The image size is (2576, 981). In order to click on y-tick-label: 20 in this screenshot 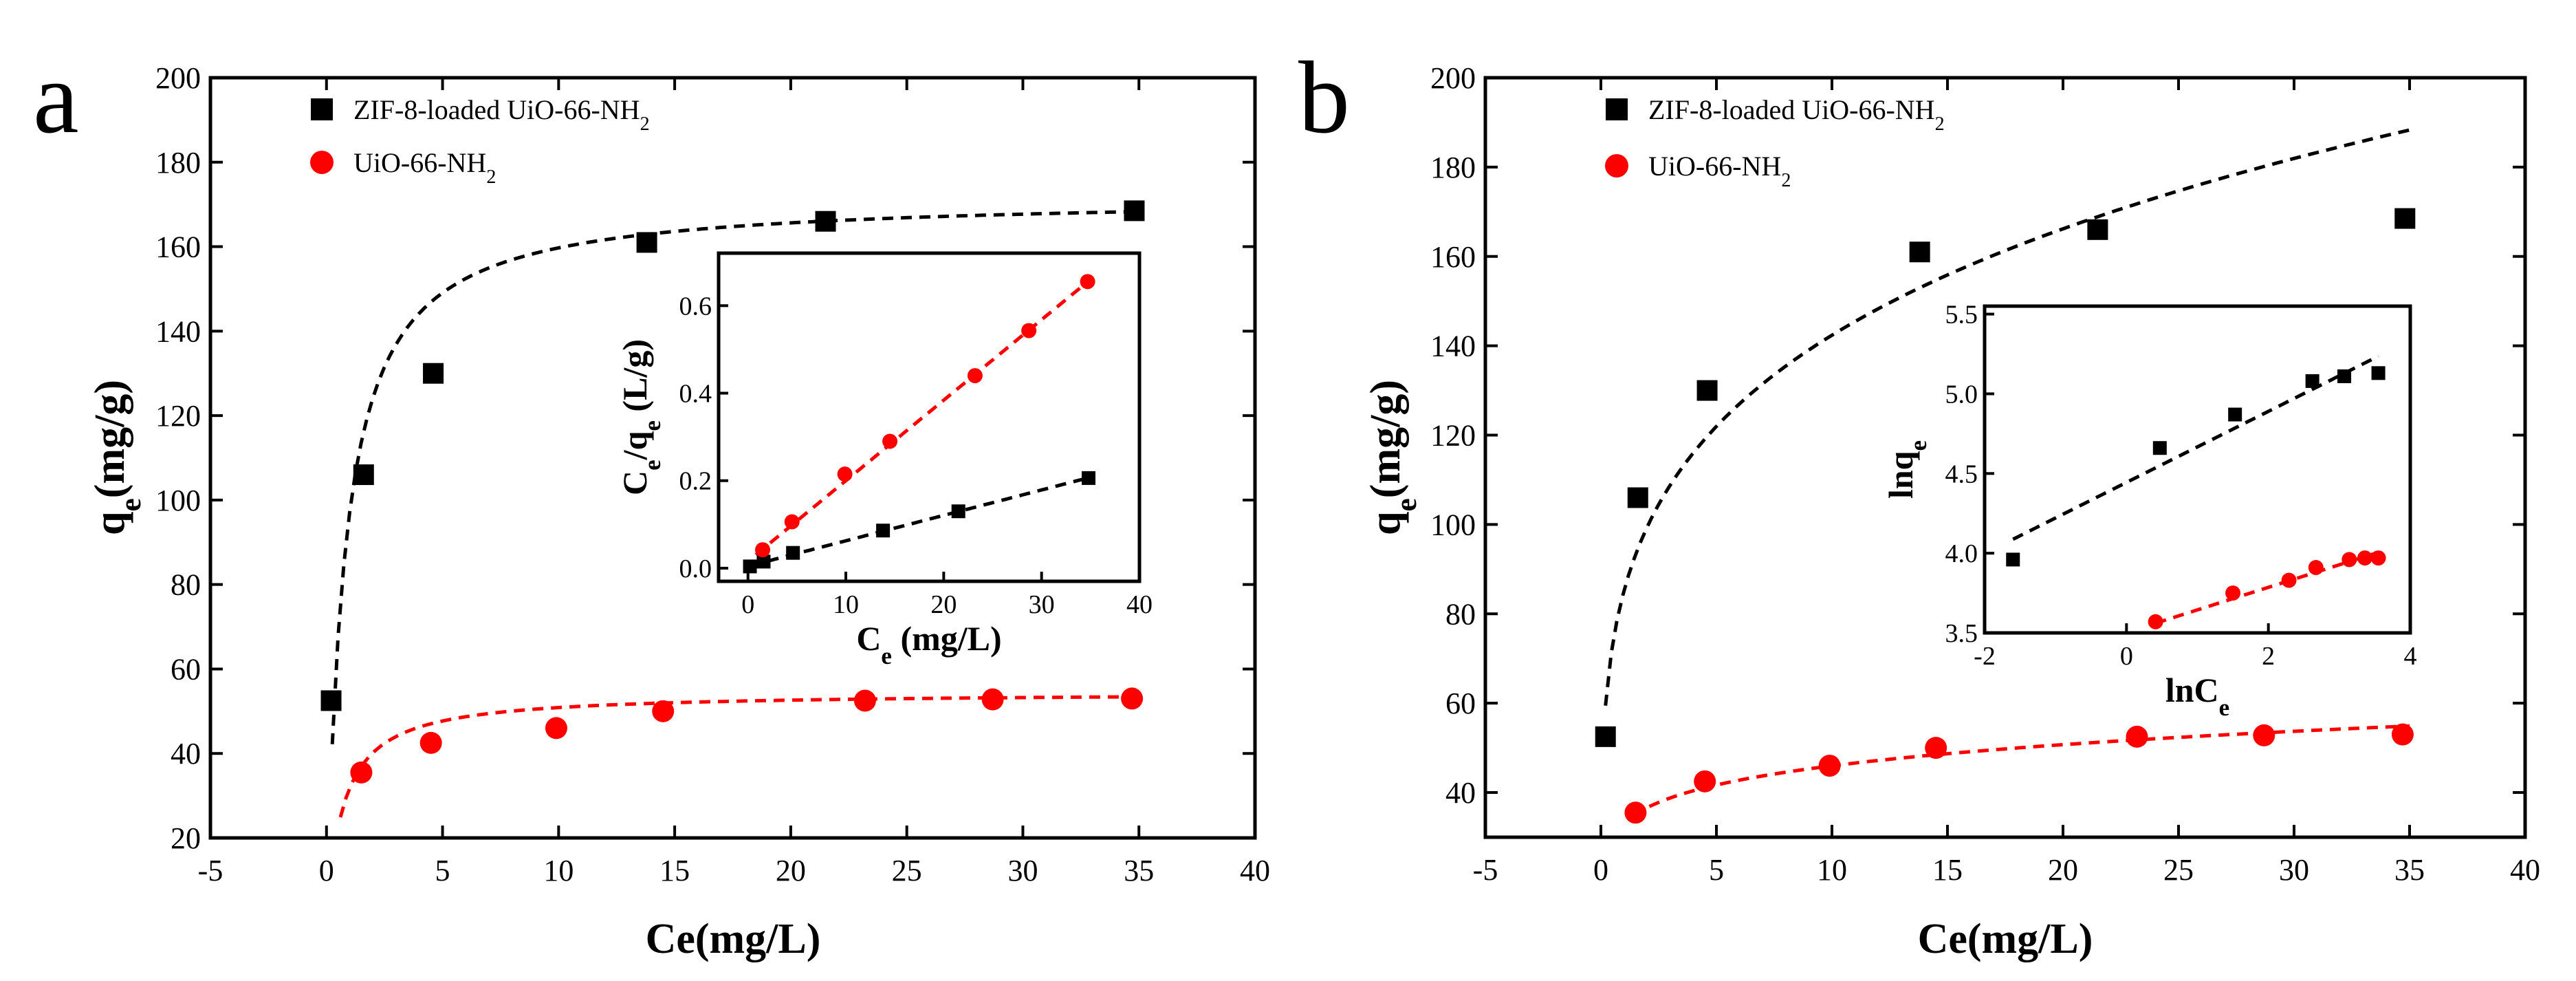, I will do `click(186, 838)`.